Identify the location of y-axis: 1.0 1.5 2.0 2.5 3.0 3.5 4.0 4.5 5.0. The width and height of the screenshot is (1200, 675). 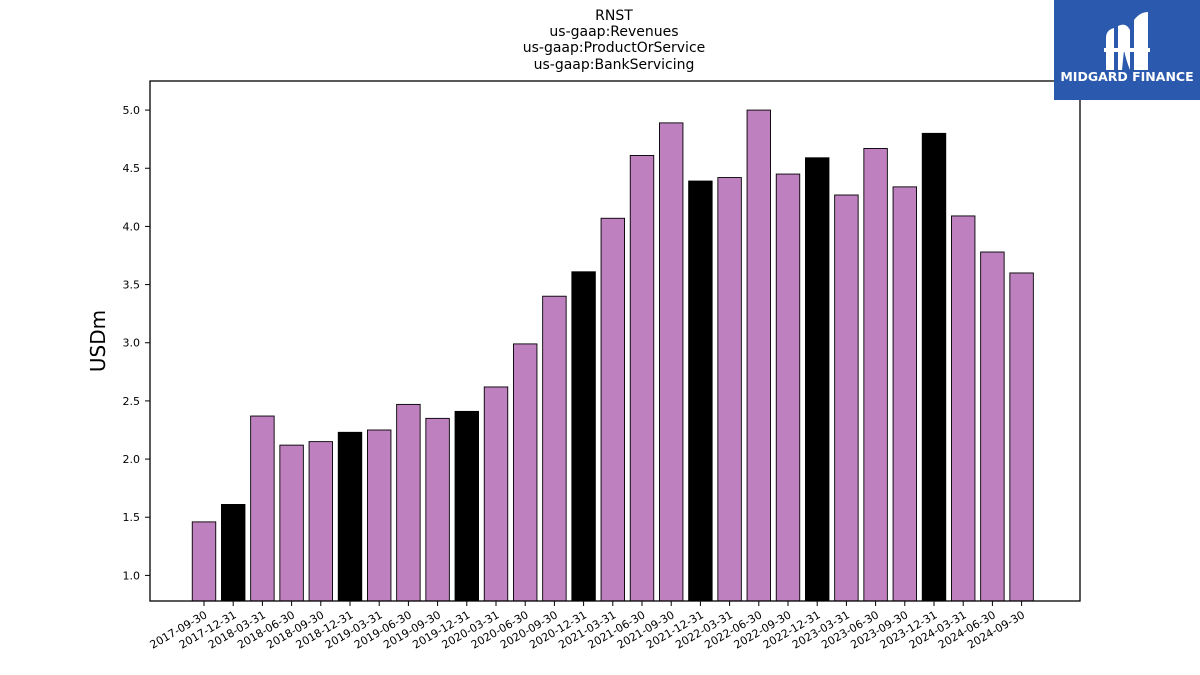
(136, 343).